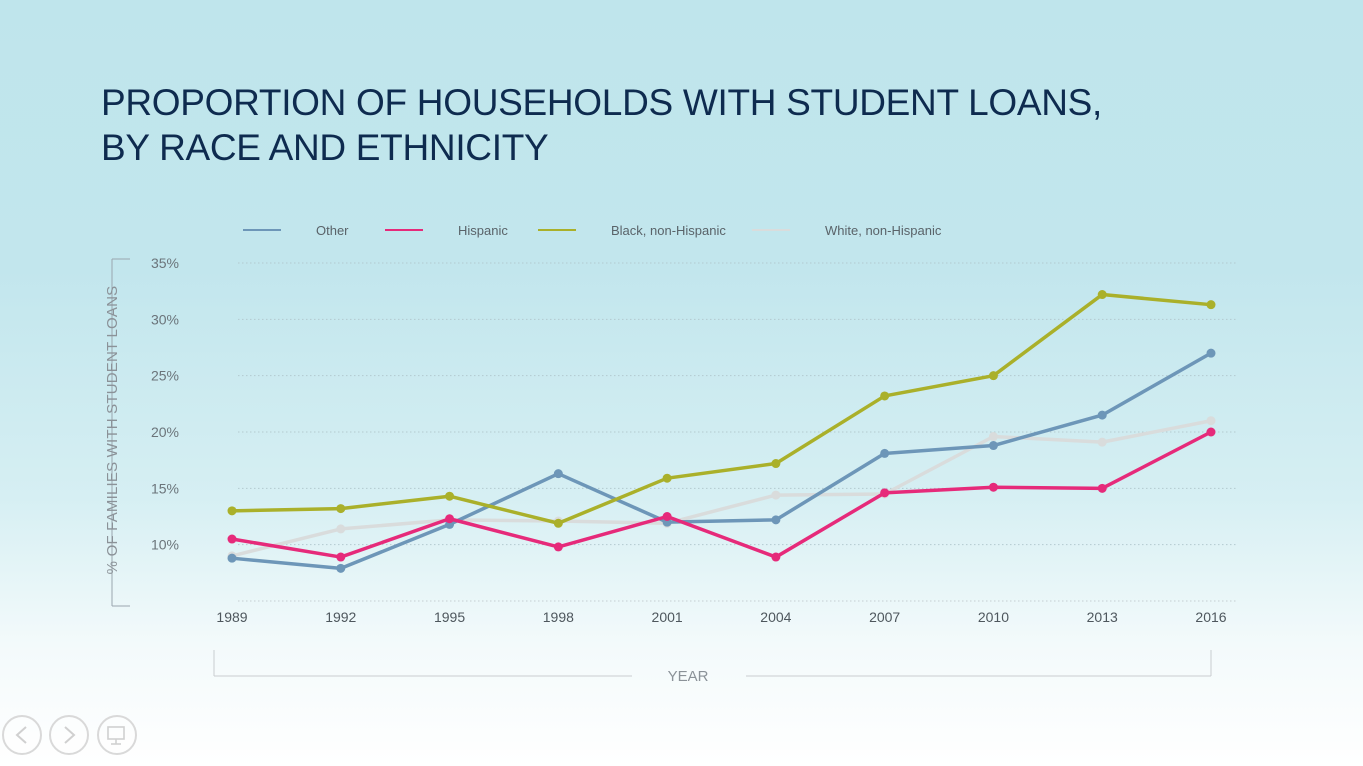 The width and height of the screenshot is (1363, 766). What do you see at coordinates (1102, 617) in the screenshot?
I see `x-tick-label: 2013` at bounding box center [1102, 617].